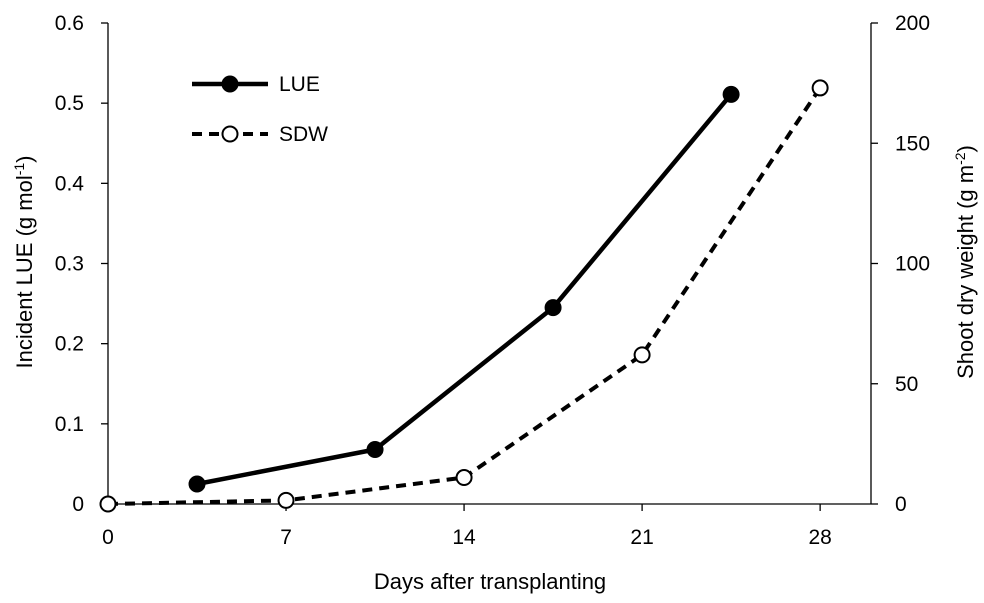 The image size is (984, 603). I want to click on legend-label-sdw: SDW, so click(303, 134).